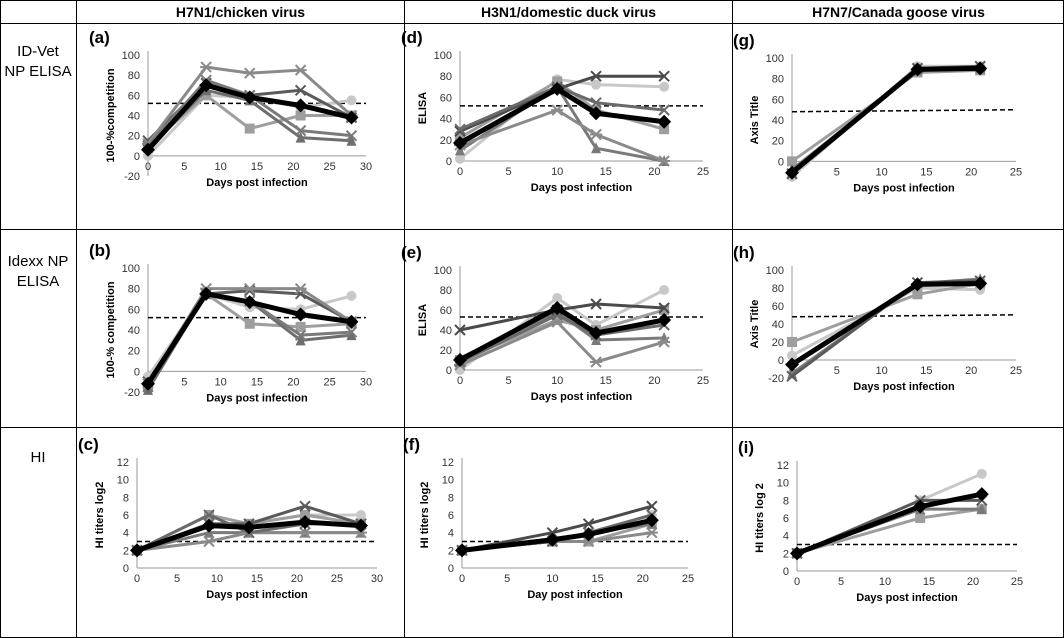 This screenshot has width=1064, height=638. Describe the element at coordinates (760, 518) in the screenshot. I see `y-axis-title: HI titers log 2` at that location.